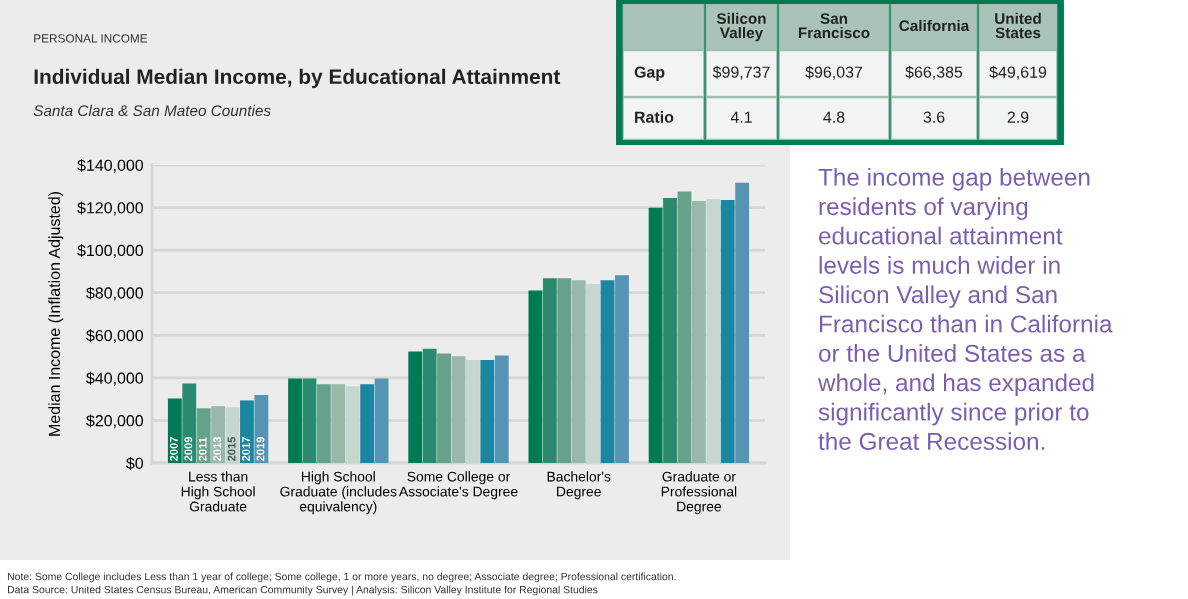 This screenshot has width=1188, height=599. Describe the element at coordinates (1018, 72) in the screenshot. I see `text: $49,619` at that location.